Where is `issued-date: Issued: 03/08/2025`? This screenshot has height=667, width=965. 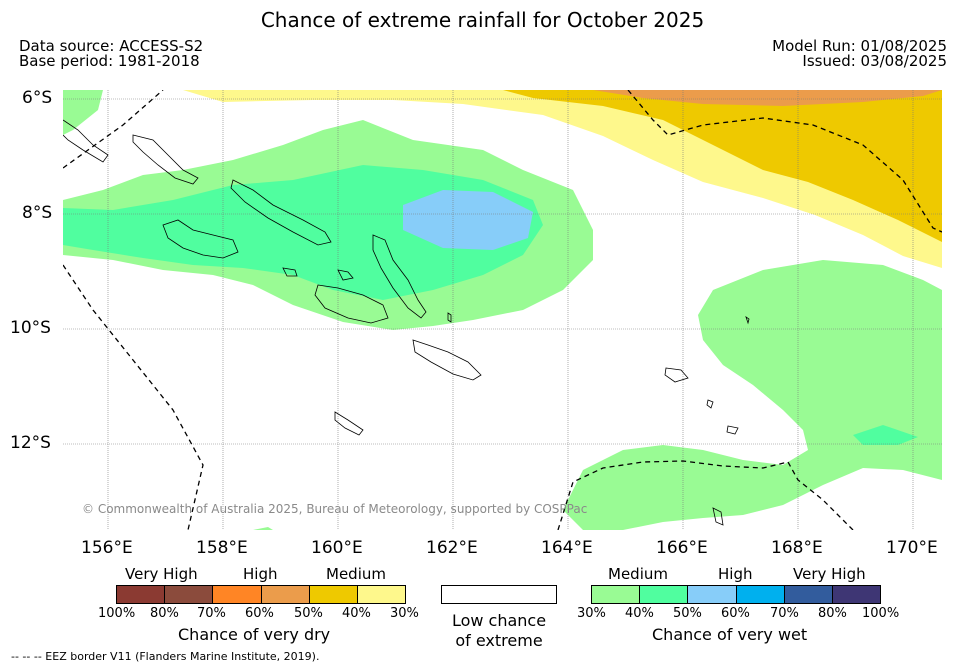 issued-date: Issued: 03/08/2025 is located at coordinates (874, 61).